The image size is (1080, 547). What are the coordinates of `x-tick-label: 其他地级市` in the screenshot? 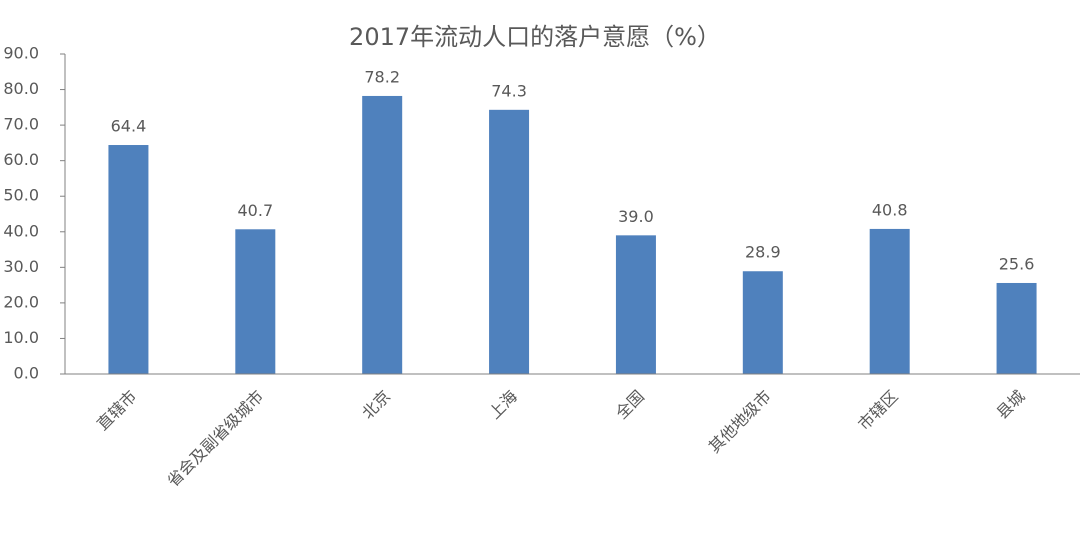 It's located at (740, 422).